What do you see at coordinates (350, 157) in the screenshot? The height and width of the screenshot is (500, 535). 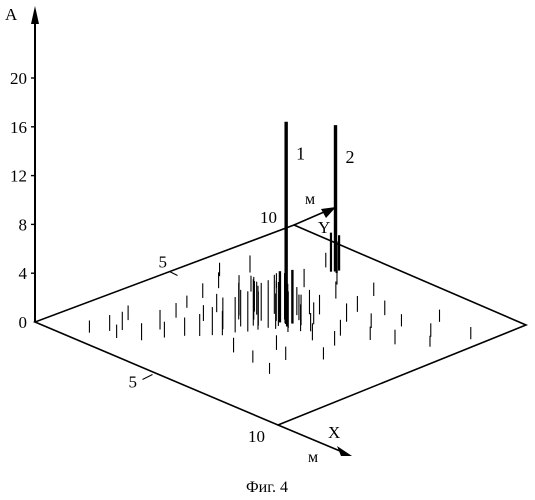 I see `peak-2-label: 2` at bounding box center [350, 157].